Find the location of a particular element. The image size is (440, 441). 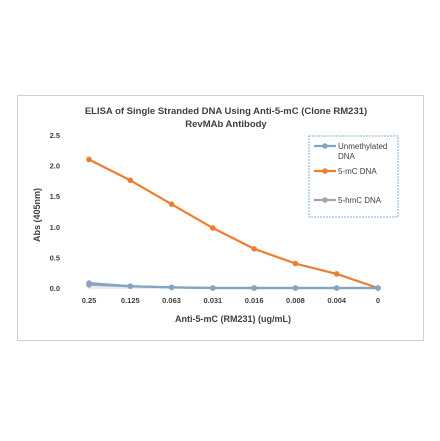

y-tick-label: 1.5 is located at coordinates (55, 196).